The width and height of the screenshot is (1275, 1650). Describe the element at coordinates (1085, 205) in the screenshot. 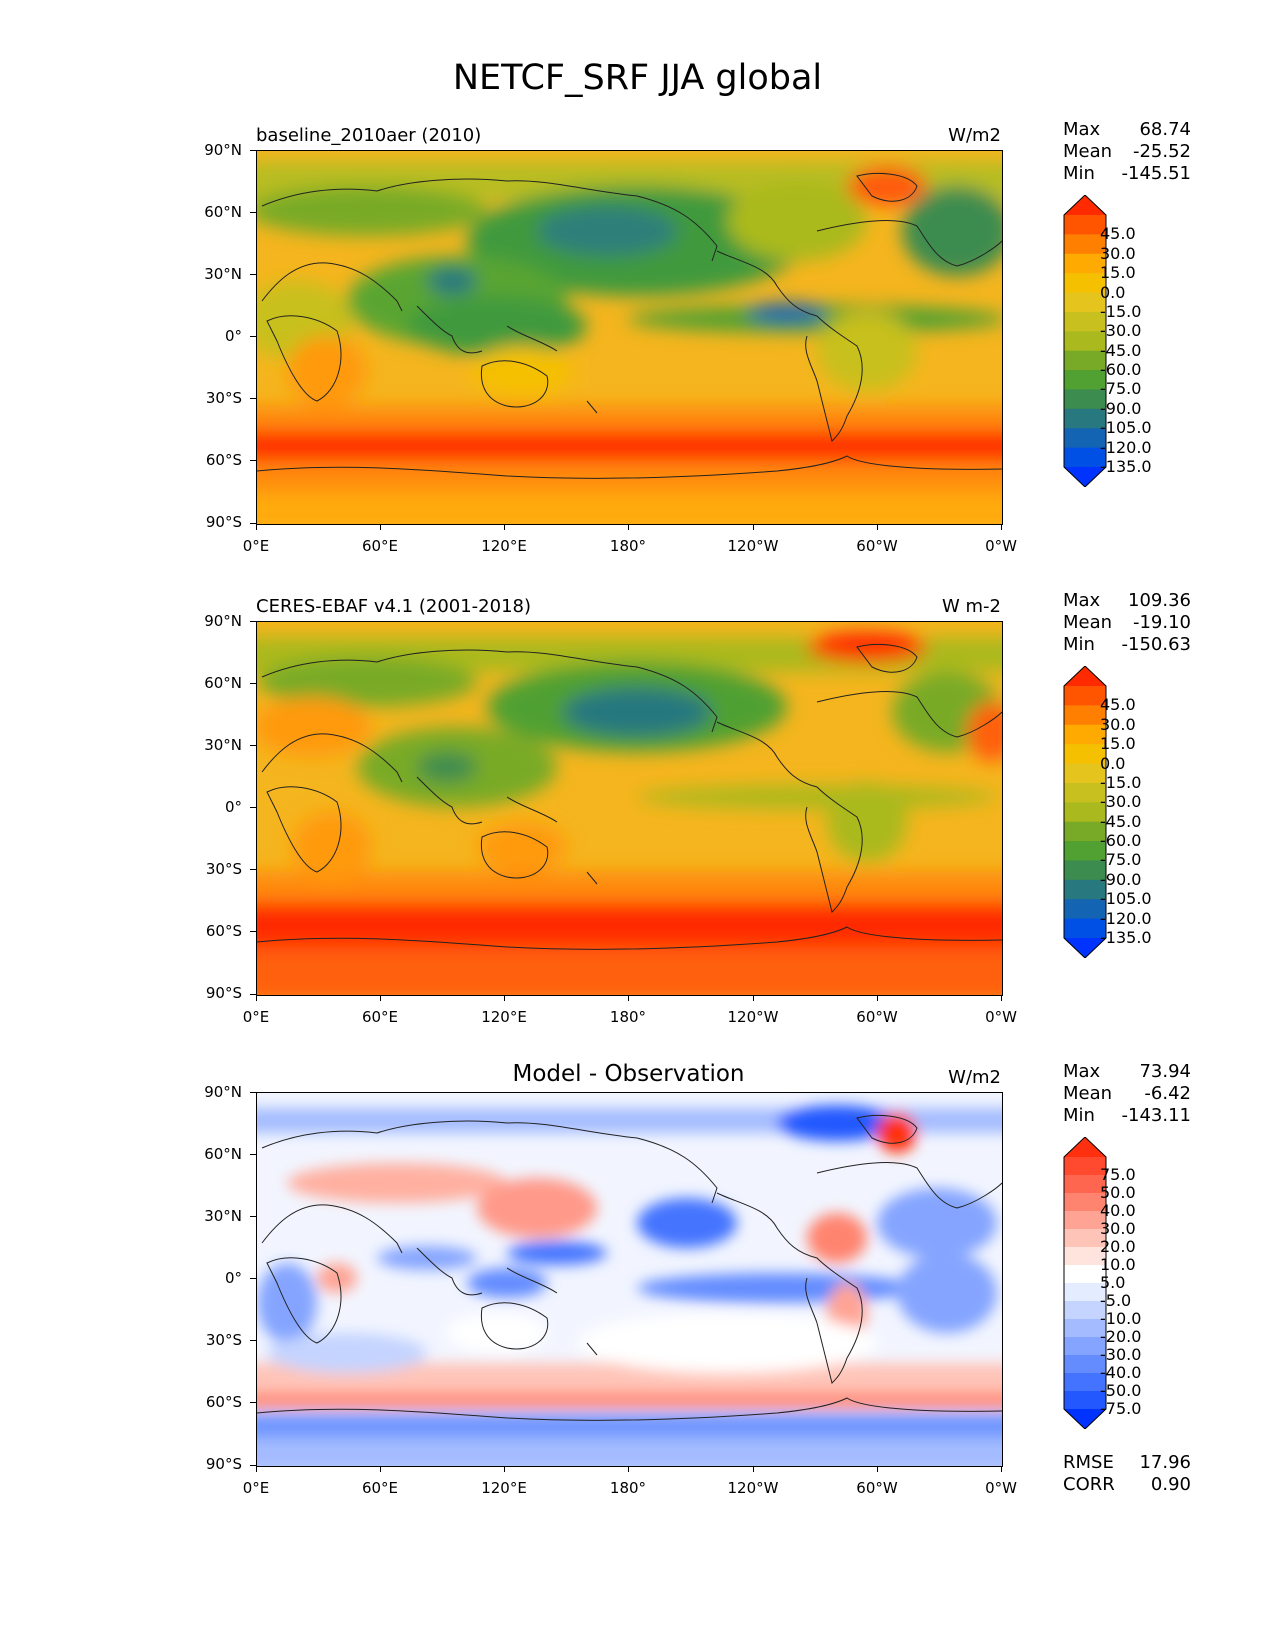

I see `colorbar-extend-max` at that location.